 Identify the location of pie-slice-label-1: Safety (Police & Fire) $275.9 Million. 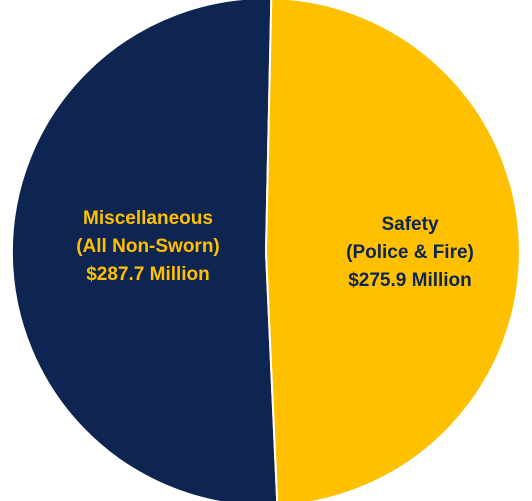
(410, 252).